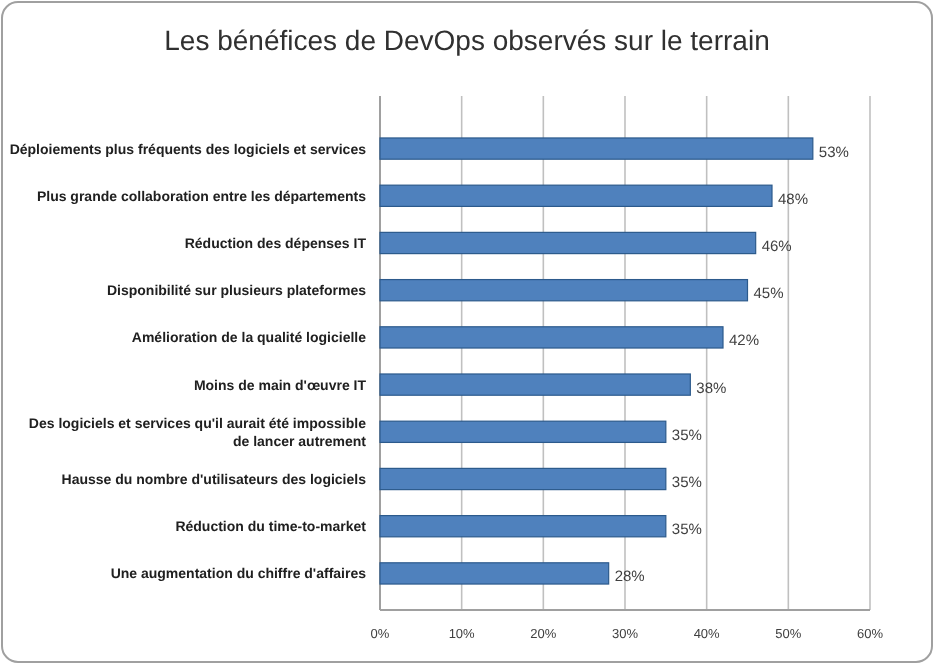 The width and height of the screenshot is (934, 664). What do you see at coordinates (467, 40) in the screenshot?
I see `chart-title: Les bénéfices de DevOps observés sur le terrain` at bounding box center [467, 40].